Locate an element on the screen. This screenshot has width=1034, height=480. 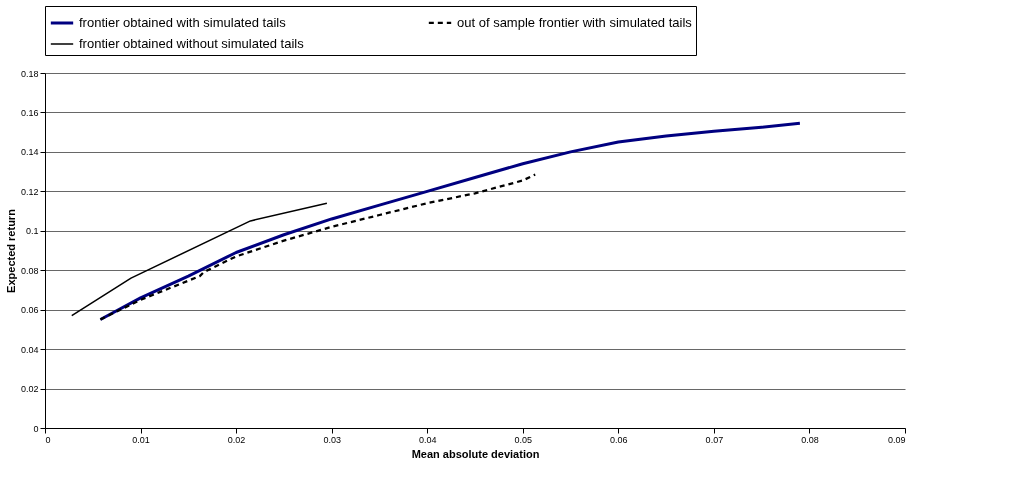
x-tick-label: 0.06 is located at coordinates (619, 439).